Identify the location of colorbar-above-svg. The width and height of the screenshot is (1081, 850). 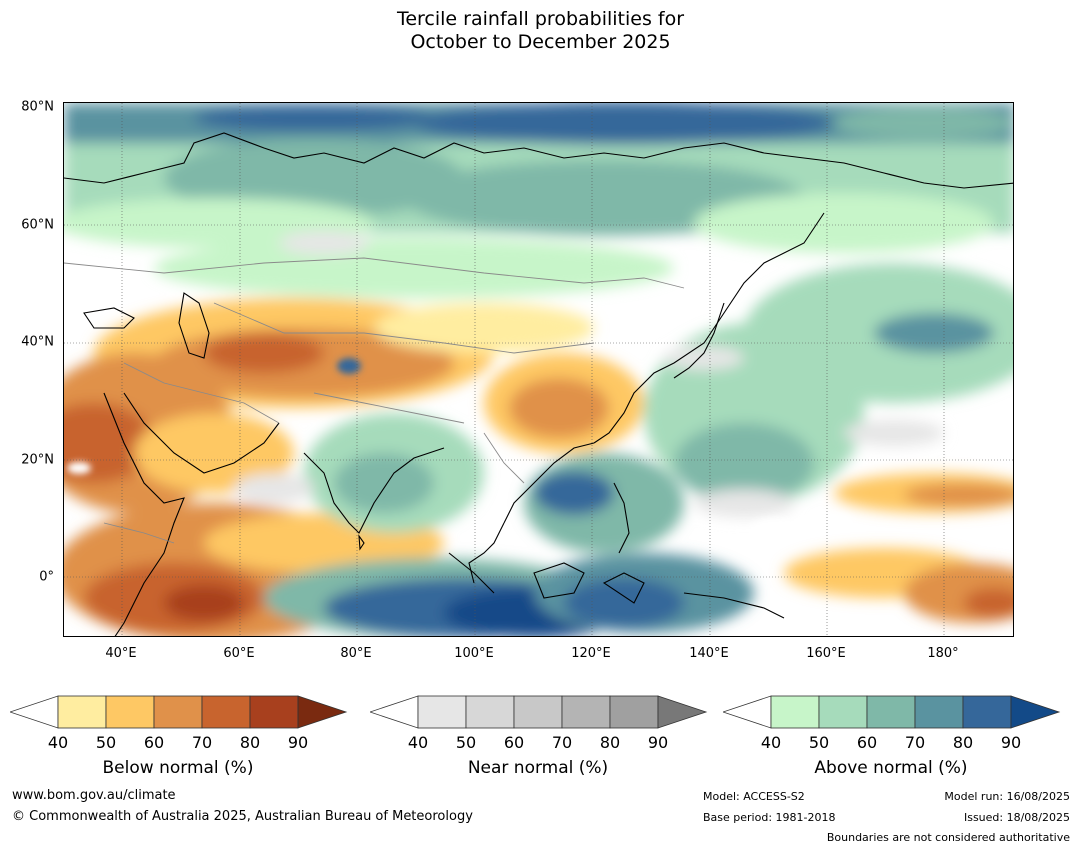
(892, 712).